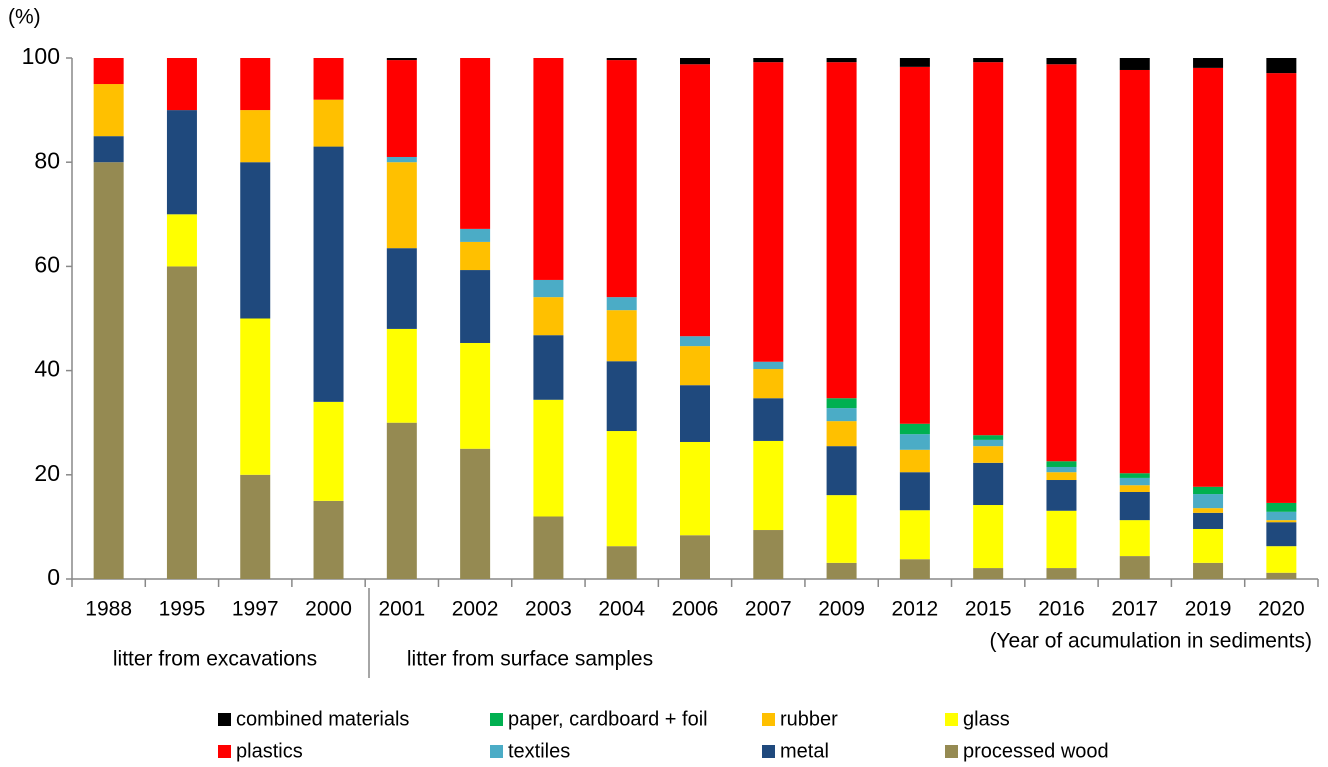 This screenshot has height=767, width=1328. What do you see at coordinates (215, 659) in the screenshot?
I see `group-label: litter from excavations` at bounding box center [215, 659].